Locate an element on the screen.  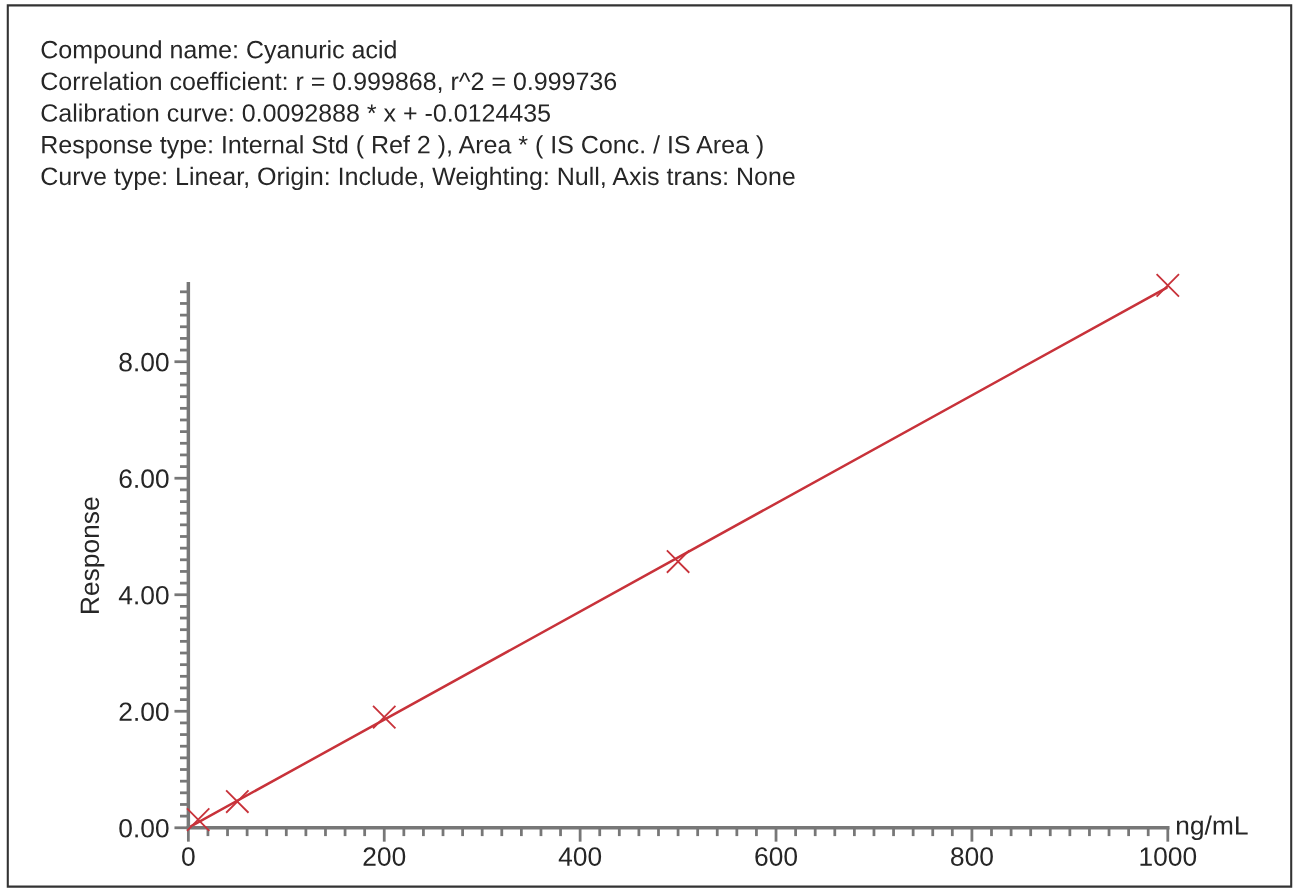
text: Calibration curve: 0.0092888 * x + -0.0124435 is located at coordinates (295, 112).